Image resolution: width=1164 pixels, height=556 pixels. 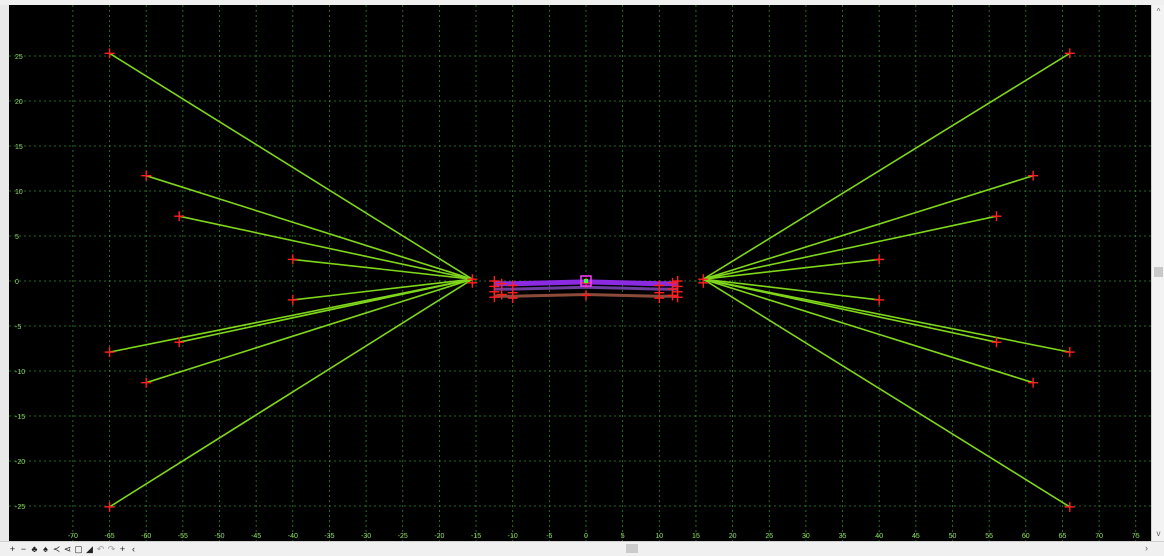 What do you see at coordinates (73, 536) in the screenshot?
I see `x-tick-label: -70` at bounding box center [73, 536].